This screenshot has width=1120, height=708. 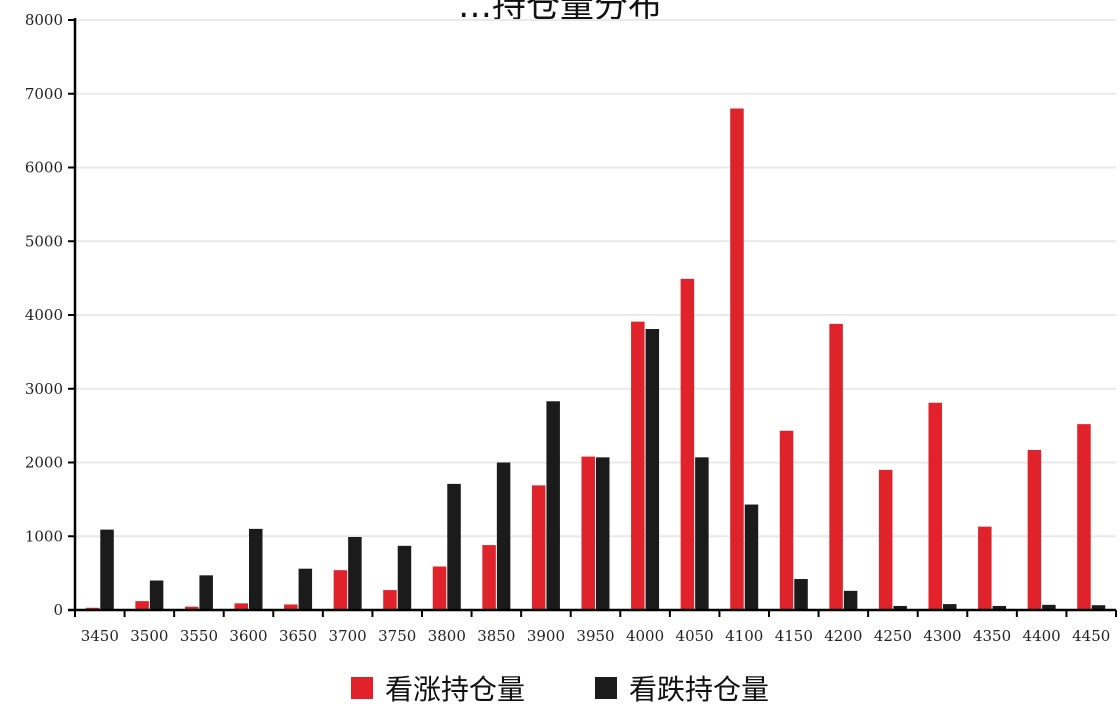 I want to click on legend: 看涨持仓量 看跌持仓量, so click(x=560, y=688).